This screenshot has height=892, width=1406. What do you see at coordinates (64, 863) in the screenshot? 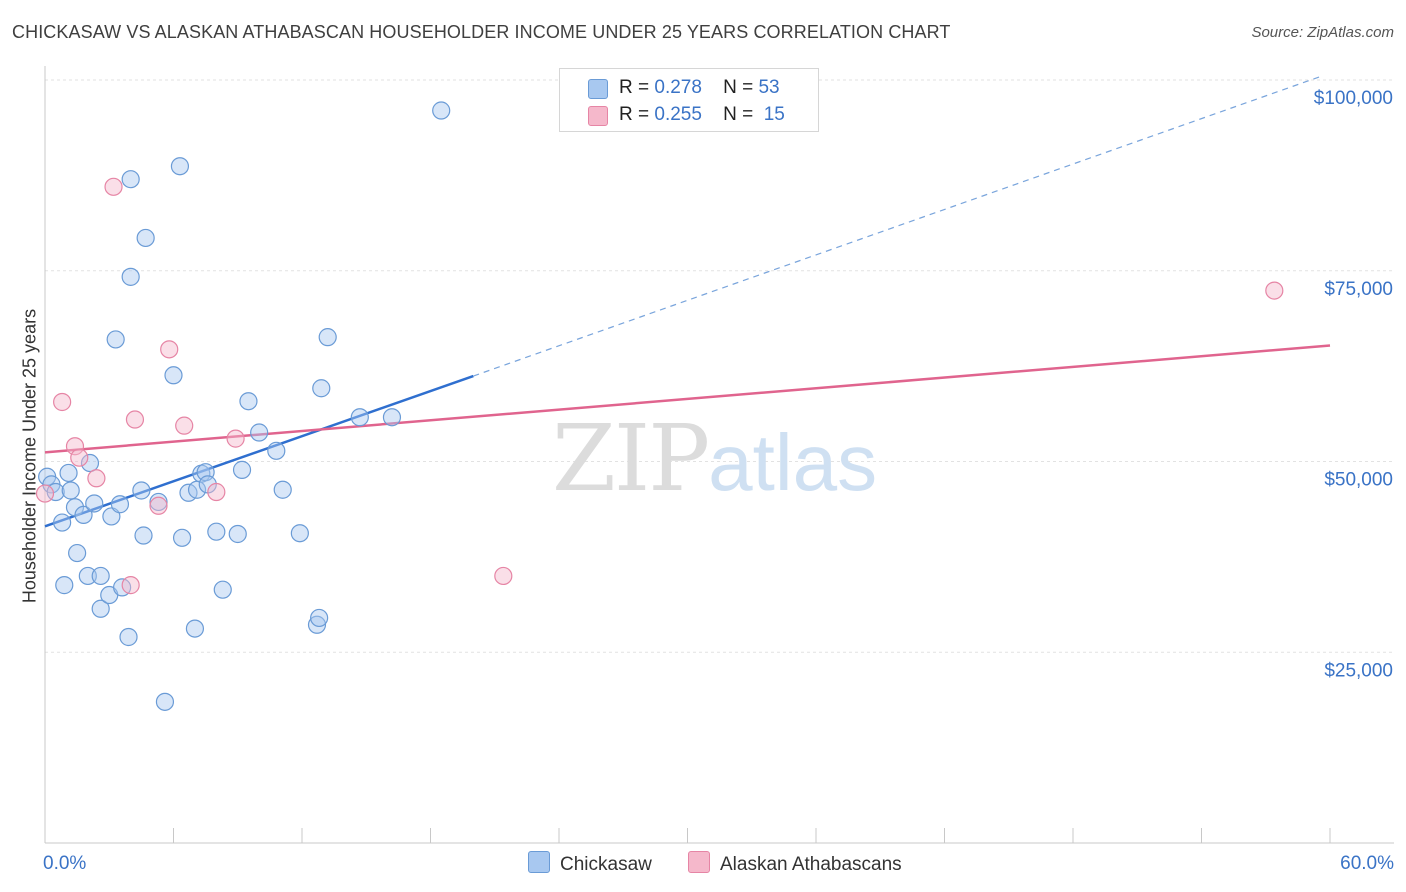
I see `x-tick-label: 0.0%` at bounding box center [64, 863].